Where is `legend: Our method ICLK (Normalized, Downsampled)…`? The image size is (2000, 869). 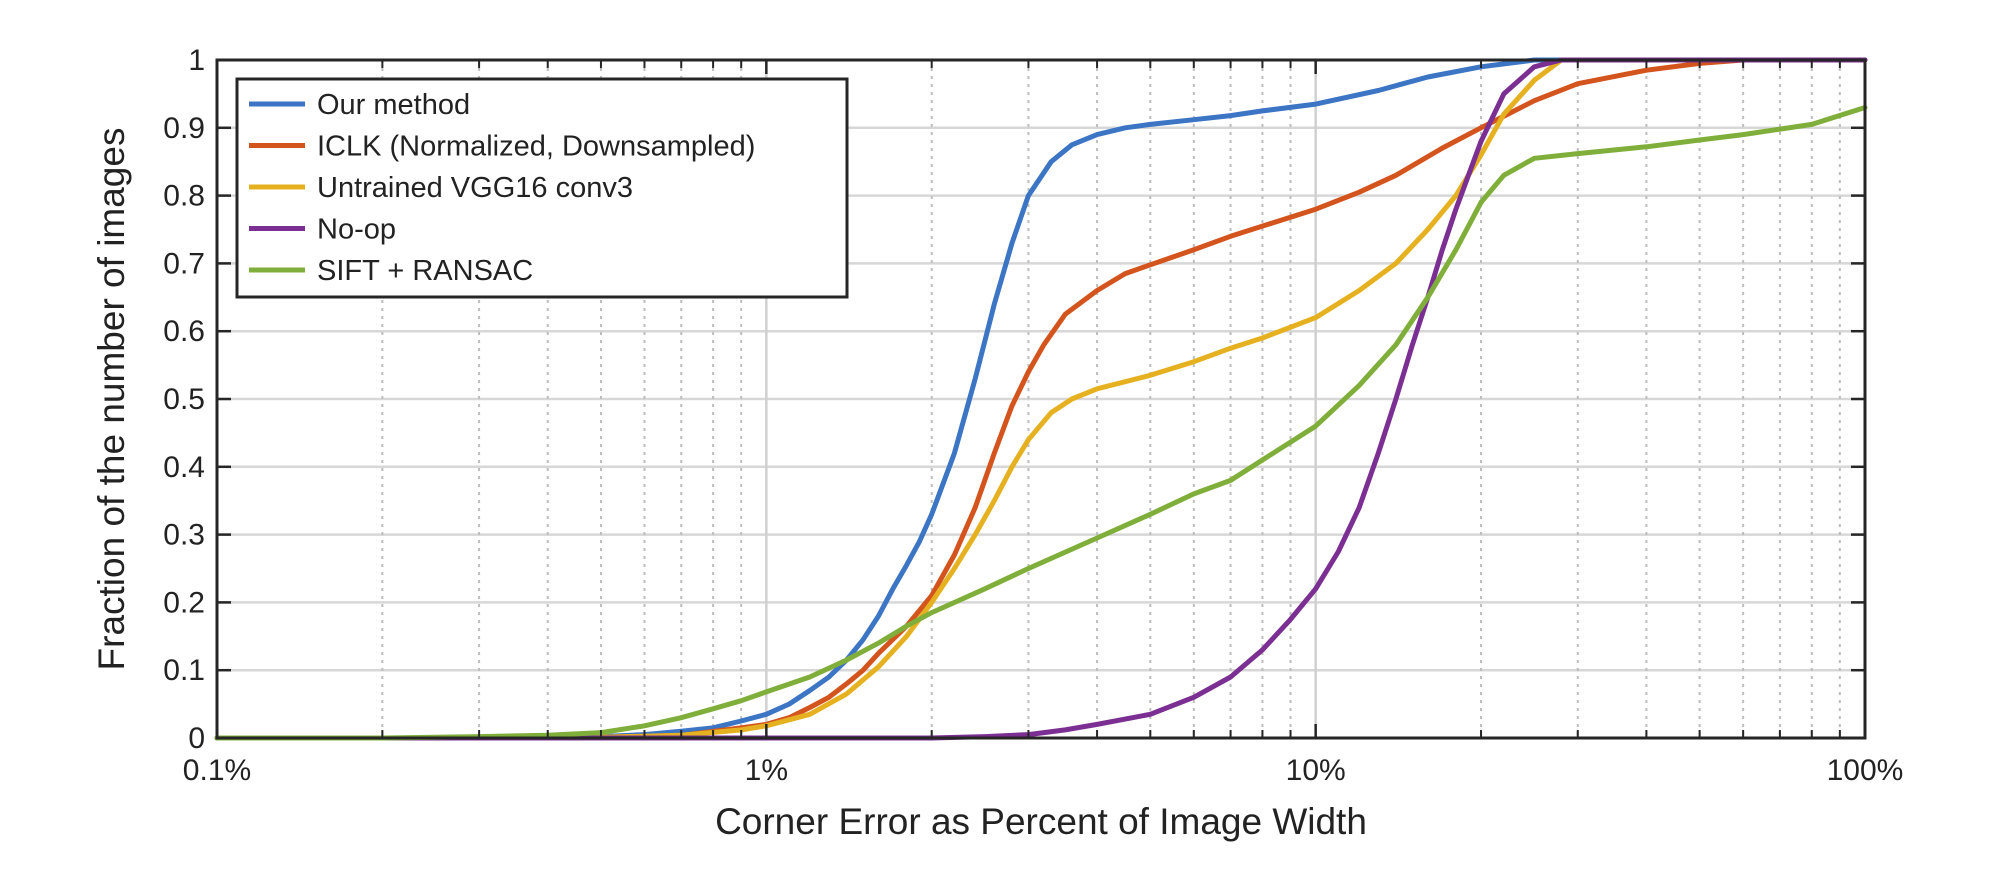
legend: Our method ICLK (Normalized, Downsampled)… is located at coordinates (542, 188).